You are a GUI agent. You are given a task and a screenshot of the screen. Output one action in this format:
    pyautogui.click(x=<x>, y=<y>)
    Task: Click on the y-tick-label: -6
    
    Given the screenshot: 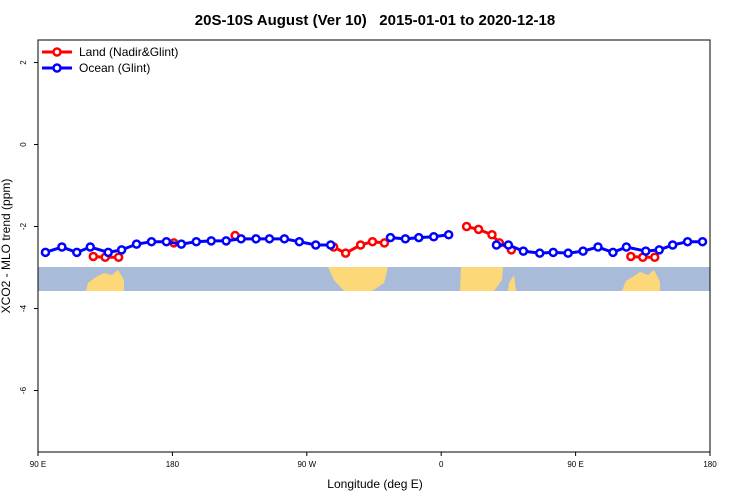 What is the action you would take?
    pyautogui.click(x=23, y=390)
    